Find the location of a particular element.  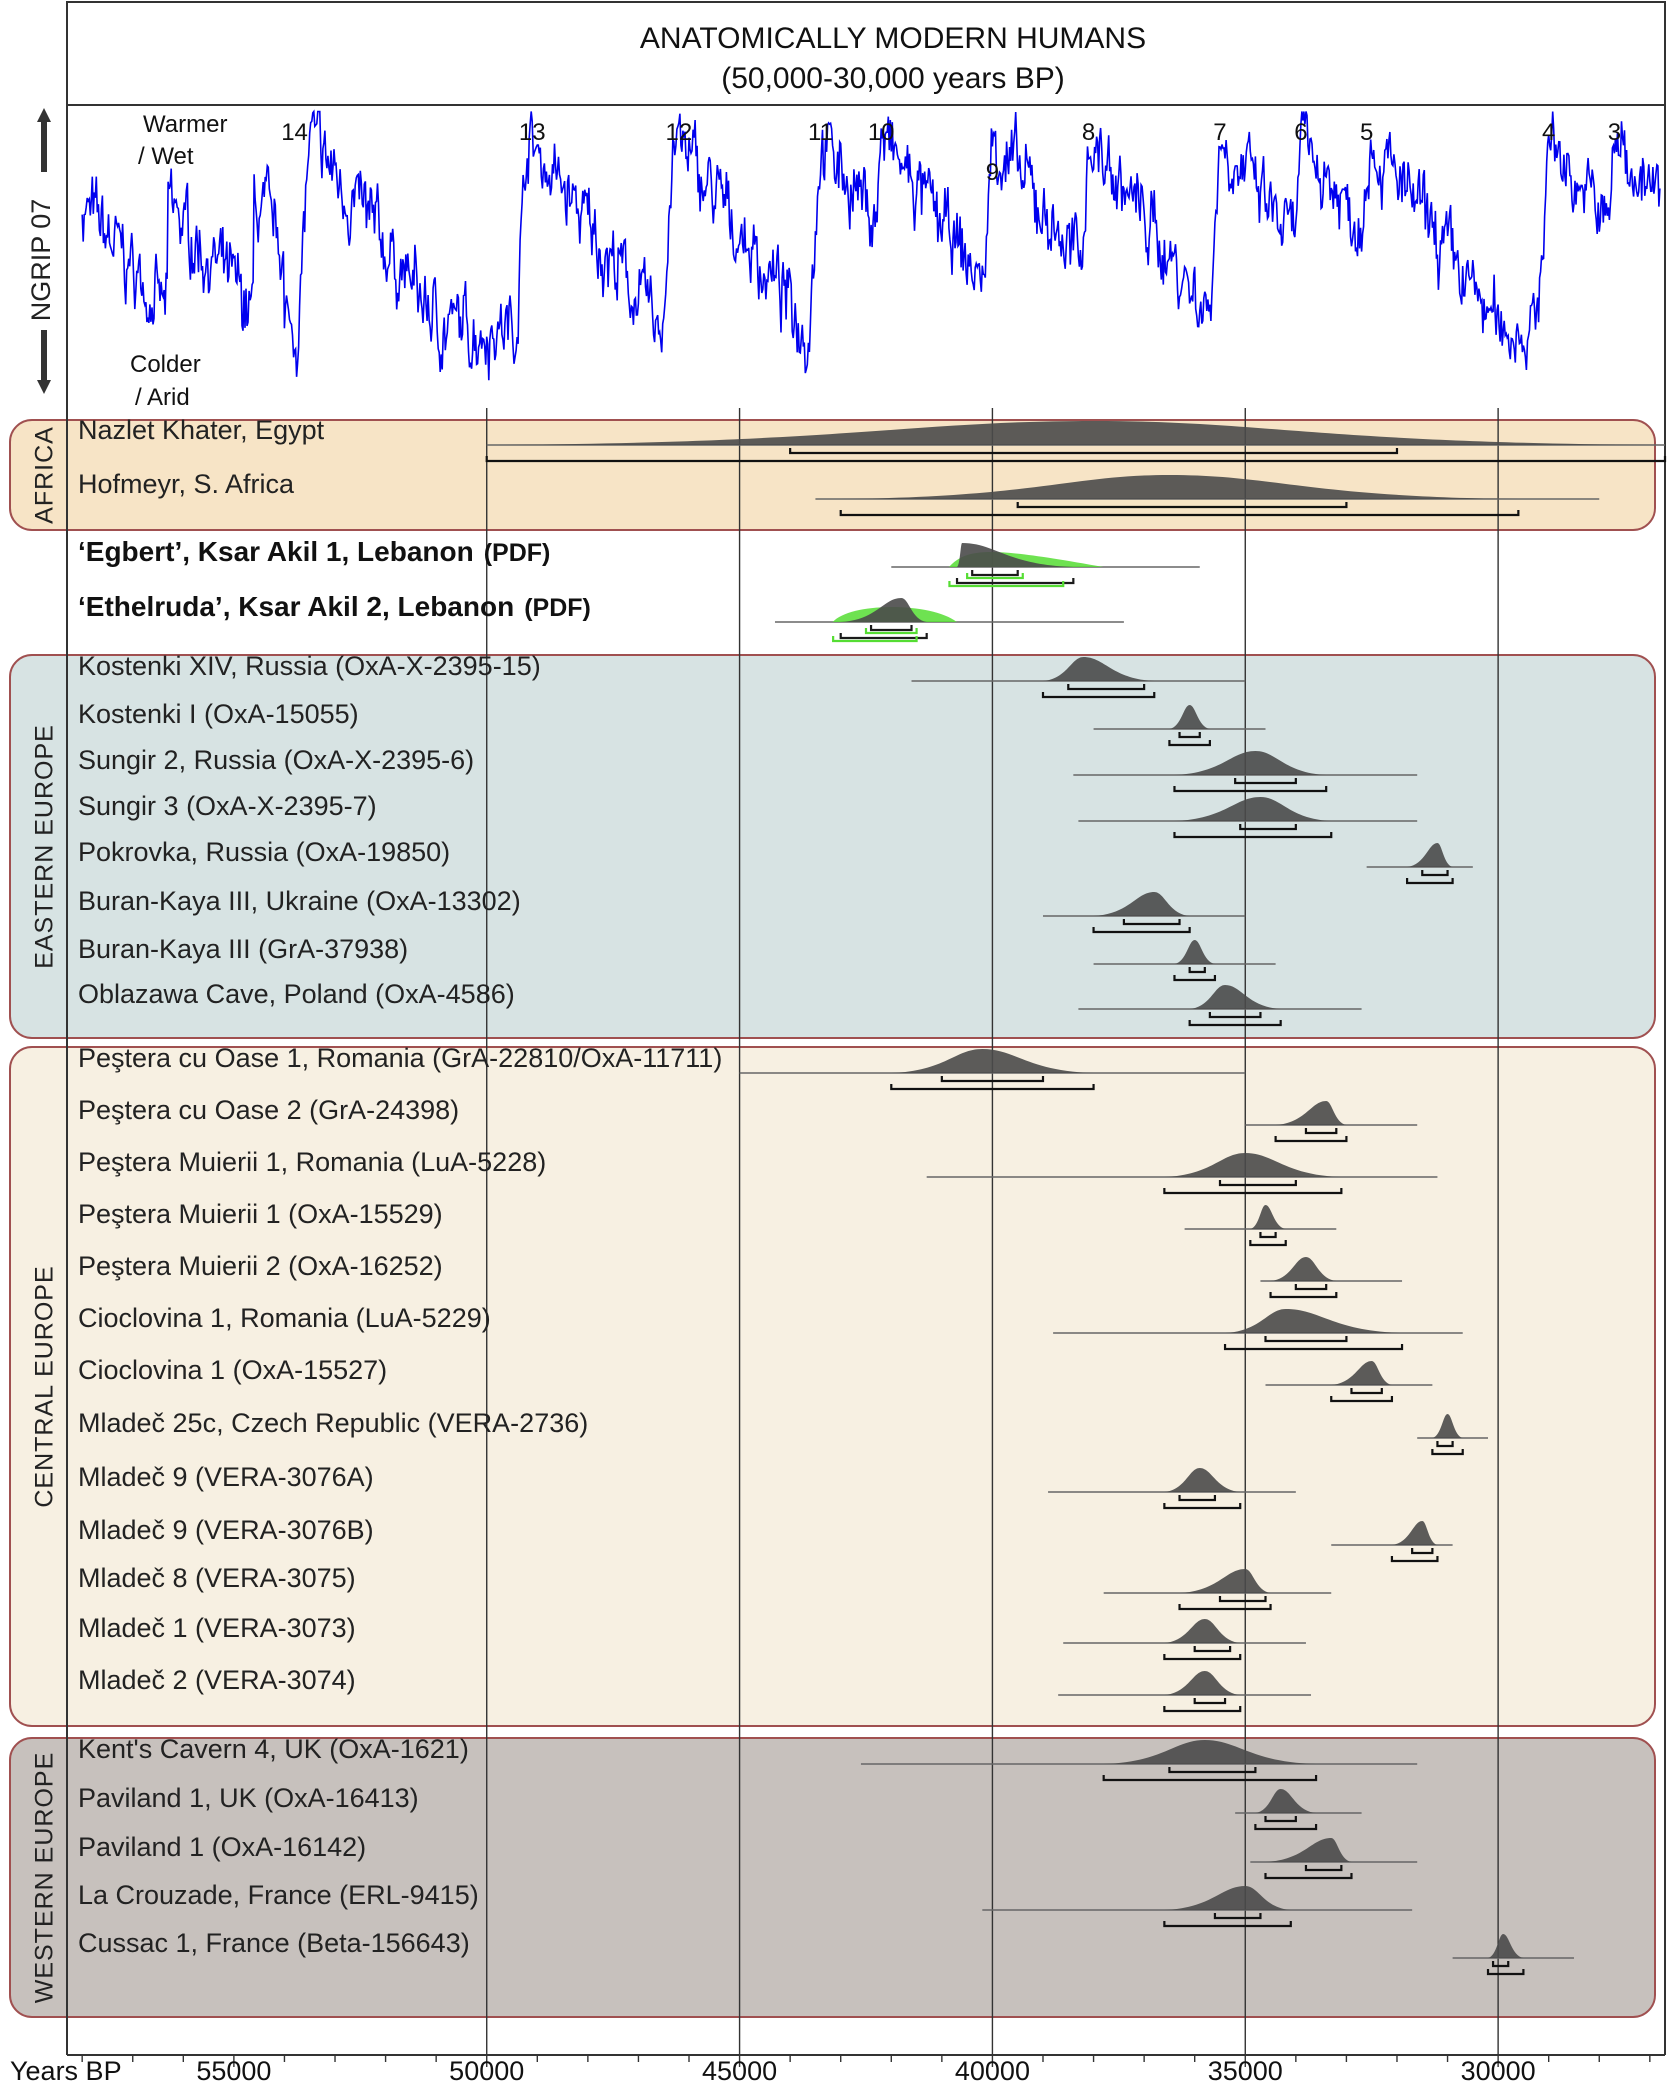

sample-row: Mladeč 9 (VERA-3076A) is located at coordinates (687, 1486).